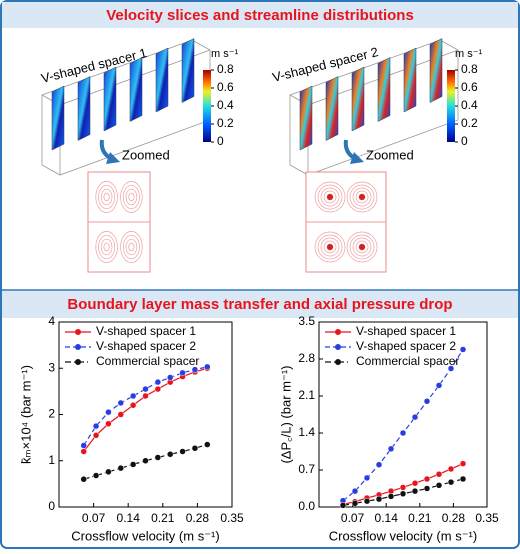 This screenshot has height=554, width=520. I want to click on legend-label: V-shaped spacer 1, so click(406, 331).